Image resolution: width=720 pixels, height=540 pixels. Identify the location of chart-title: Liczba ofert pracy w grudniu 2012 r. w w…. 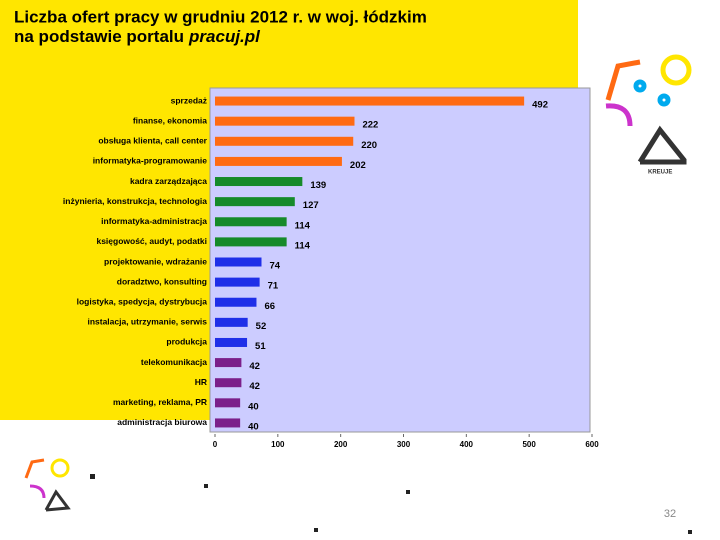
(220, 16).